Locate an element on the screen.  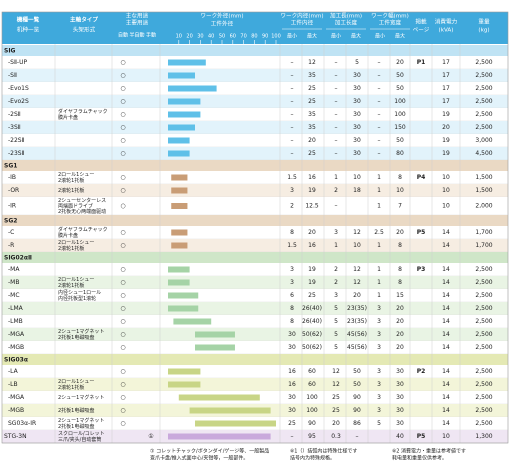
weight: 1,700 is located at coordinates (483, 232).